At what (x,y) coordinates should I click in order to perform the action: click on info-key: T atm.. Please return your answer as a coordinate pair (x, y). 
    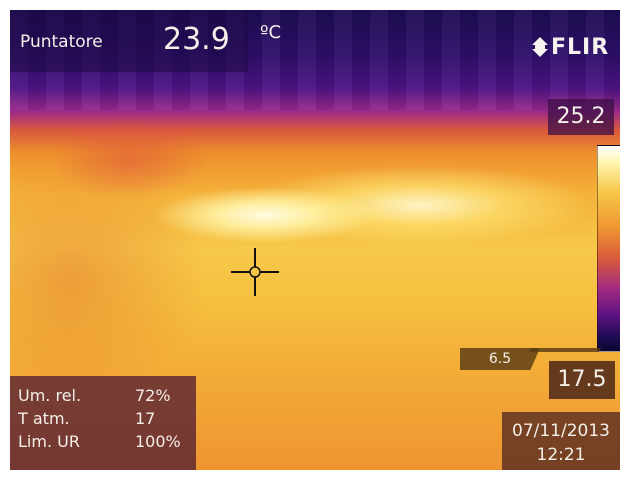
    Looking at the image, I should click on (44, 418).